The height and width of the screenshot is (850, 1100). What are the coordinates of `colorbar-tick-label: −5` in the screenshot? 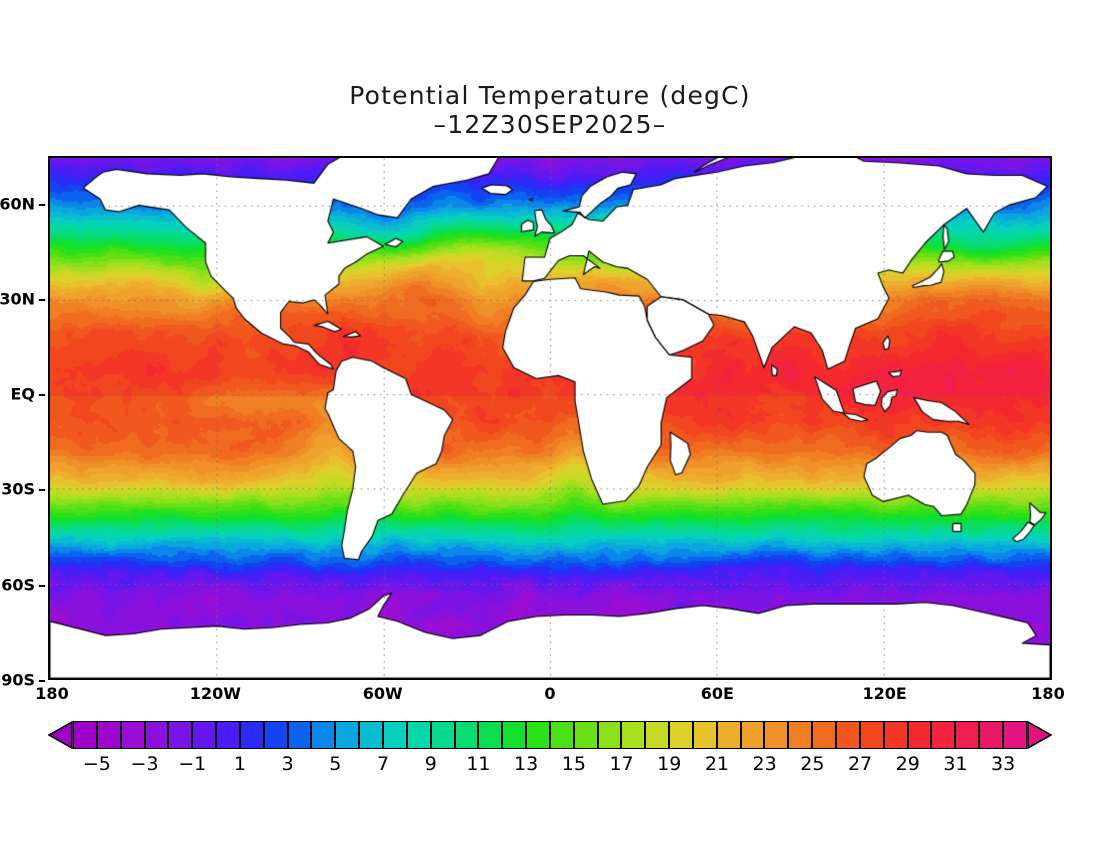 It's located at (96, 764).